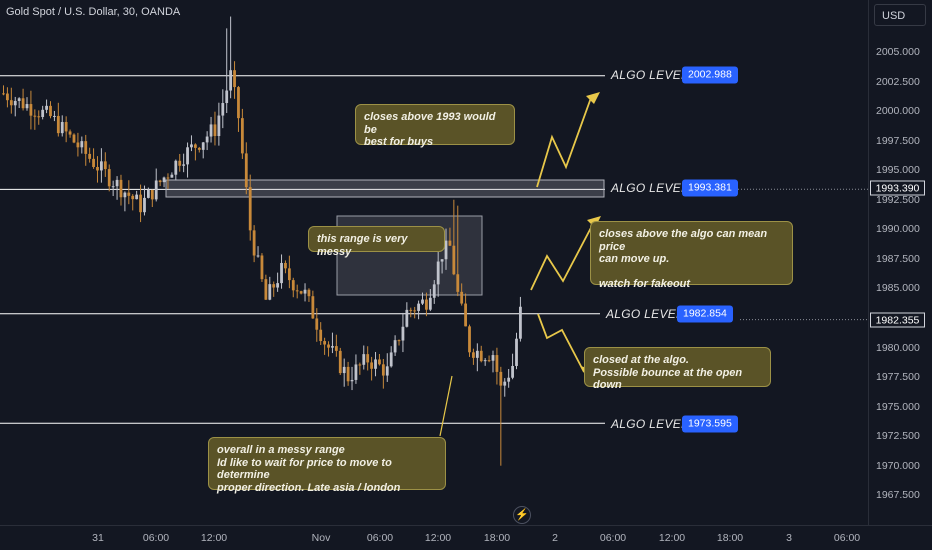 This screenshot has height=550, width=932. I want to click on range-box-1993, so click(385, 188).